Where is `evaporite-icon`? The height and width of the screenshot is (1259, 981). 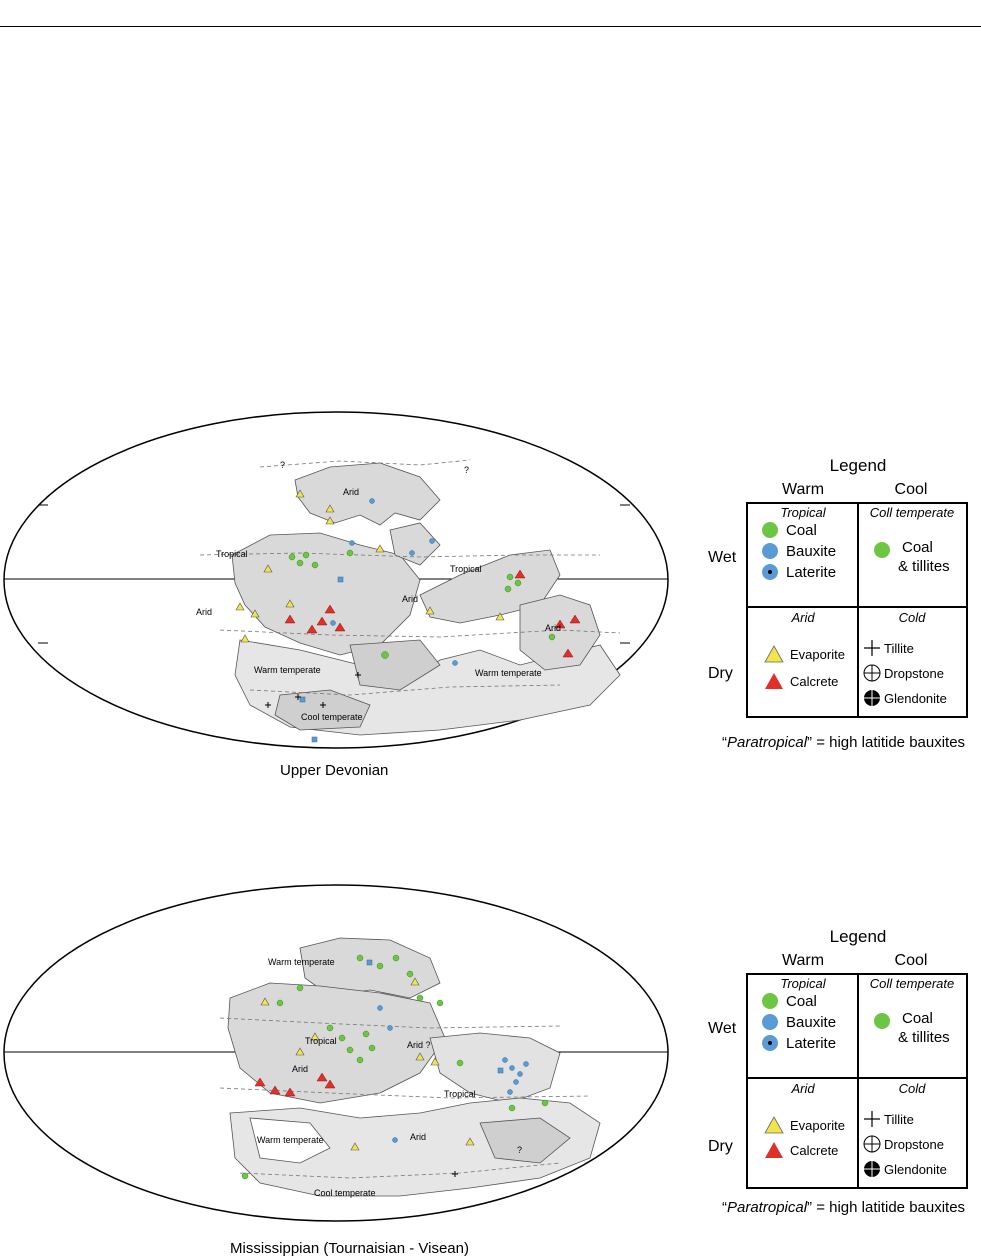
evaporite-icon is located at coordinates (774, 654).